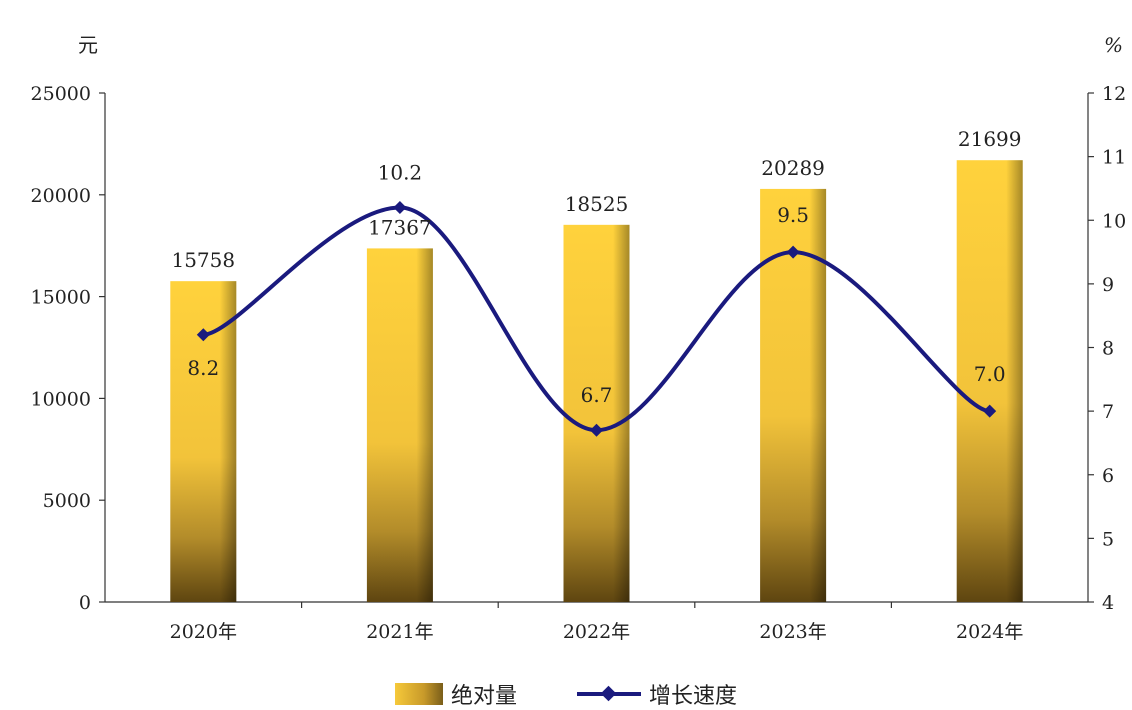 The image size is (1132, 710). What do you see at coordinates (483, 696) in the screenshot?
I see `legend-bar-label: 绝对量` at bounding box center [483, 696].